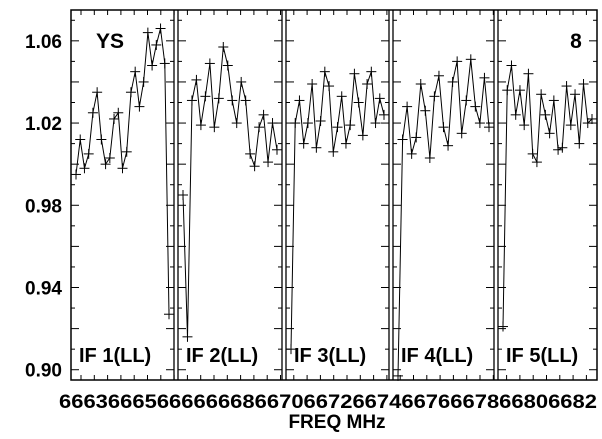 This screenshot has width=602, height=439. What do you see at coordinates (115, 356) in the screenshot?
I see `panel-label-if1: IF 1(LL)` at bounding box center [115, 356].